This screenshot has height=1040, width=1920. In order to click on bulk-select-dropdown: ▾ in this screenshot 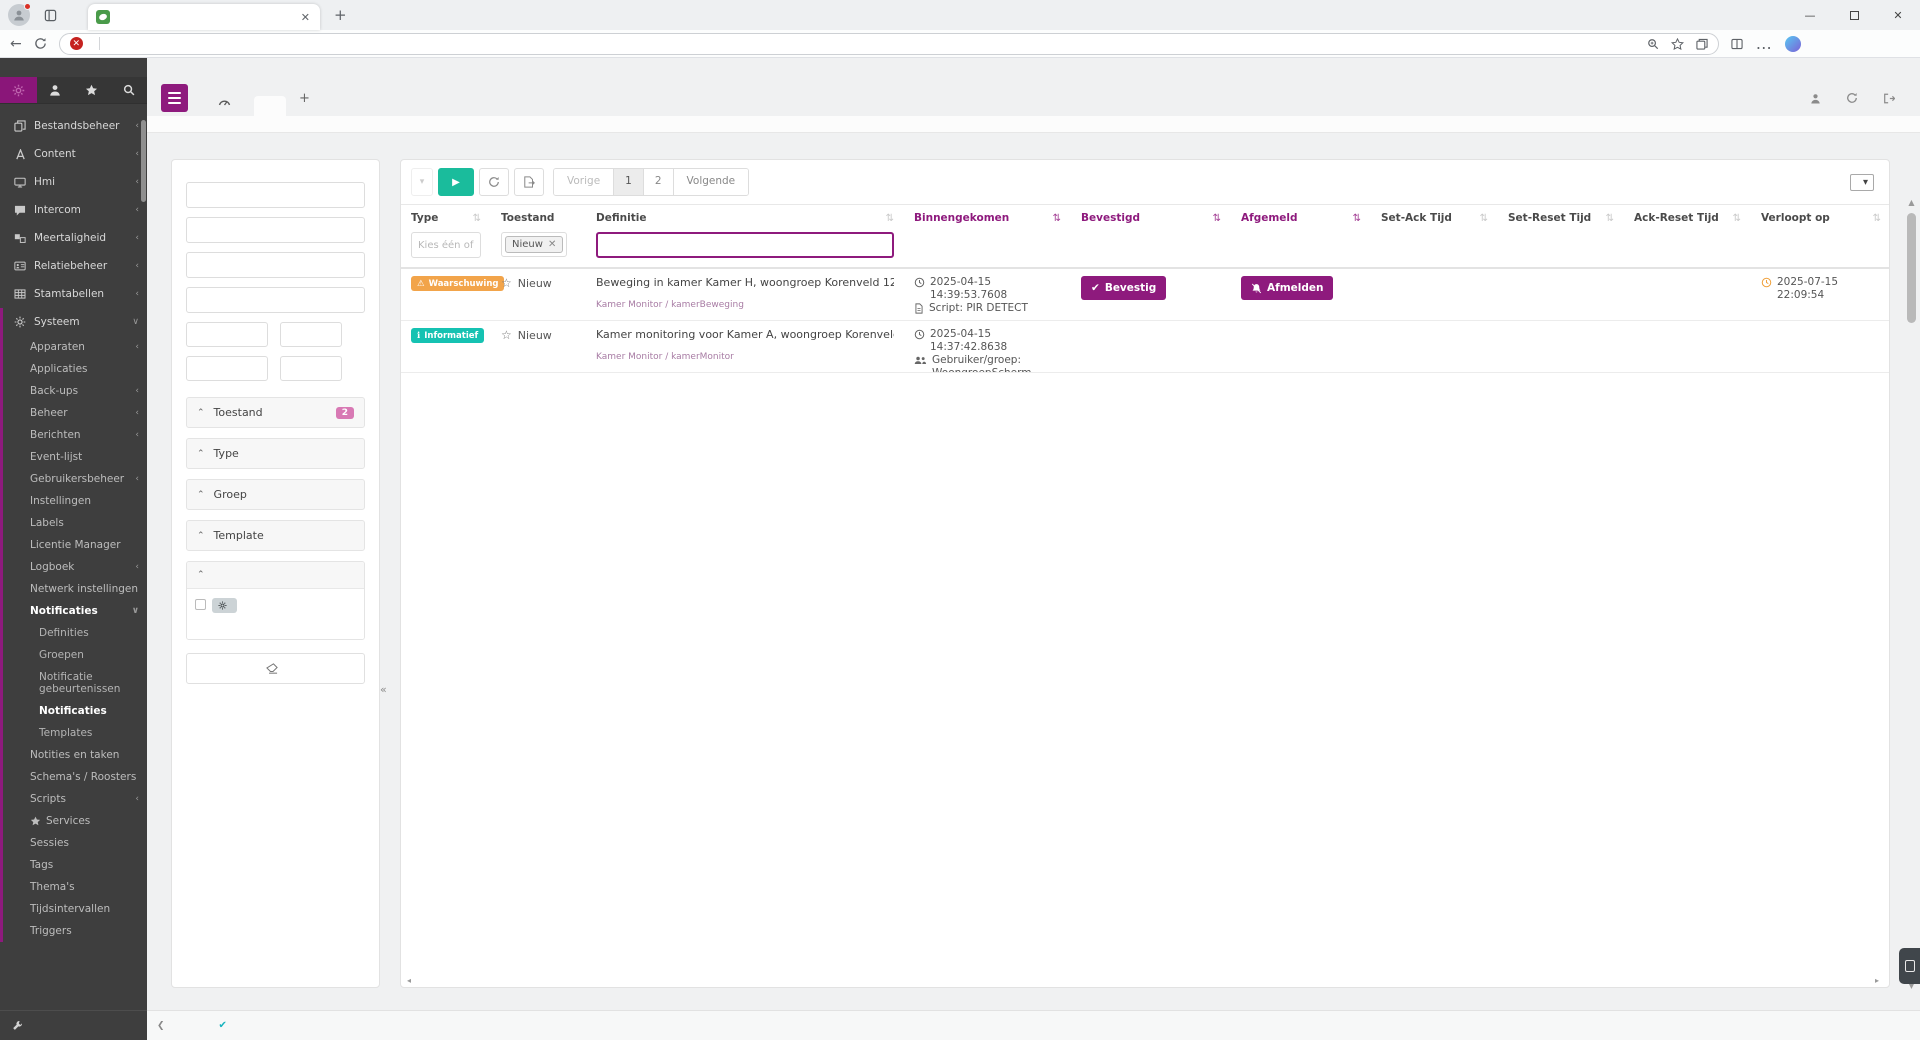, I will do `click(422, 182)`.